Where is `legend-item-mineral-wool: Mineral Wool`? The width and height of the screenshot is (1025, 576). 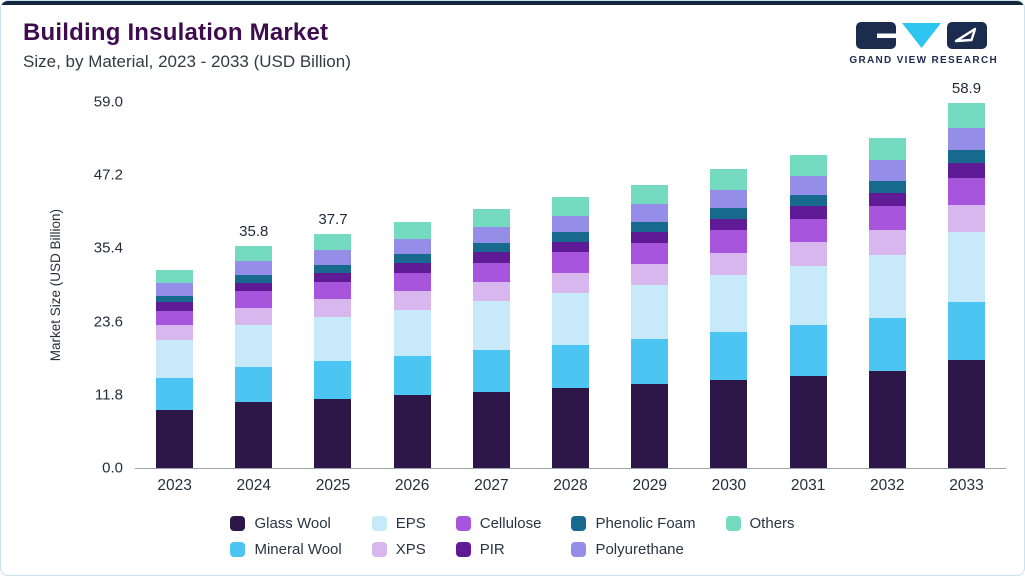
legend-item-mineral-wool: Mineral Wool is located at coordinates (286, 549).